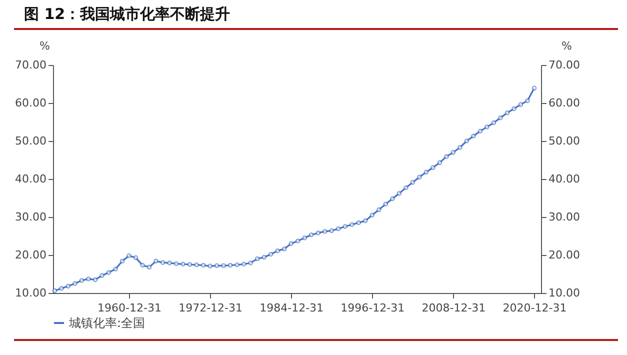 This screenshot has height=355, width=627. I want to click on y2-tick-label: 20.00, so click(564, 255).